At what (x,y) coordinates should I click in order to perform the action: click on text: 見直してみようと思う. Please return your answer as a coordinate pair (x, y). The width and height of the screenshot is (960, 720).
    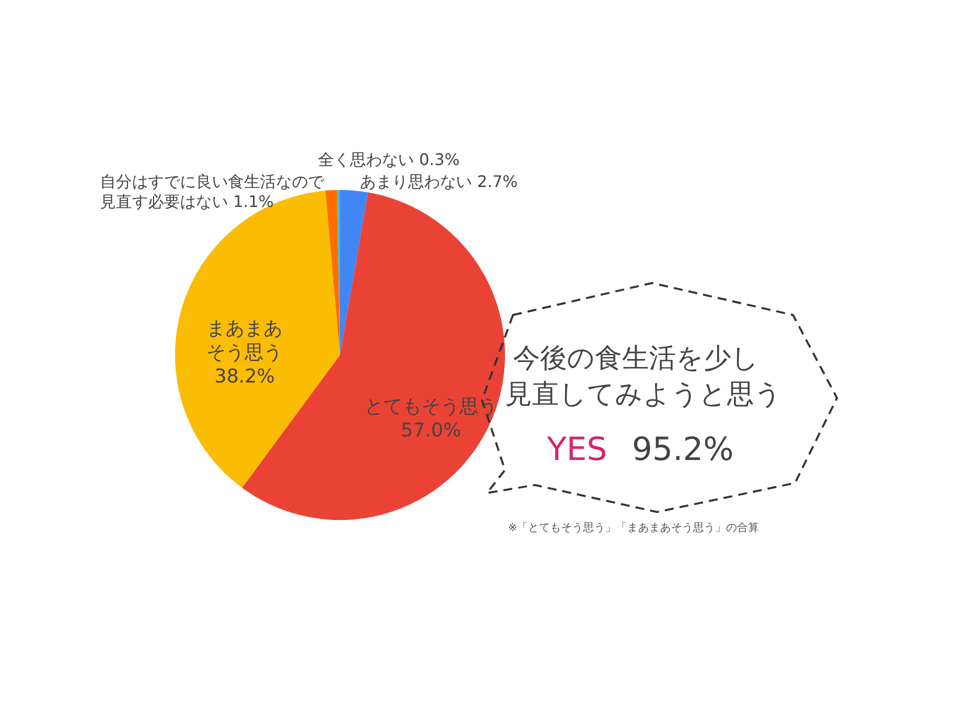
    Looking at the image, I should click on (643, 395).